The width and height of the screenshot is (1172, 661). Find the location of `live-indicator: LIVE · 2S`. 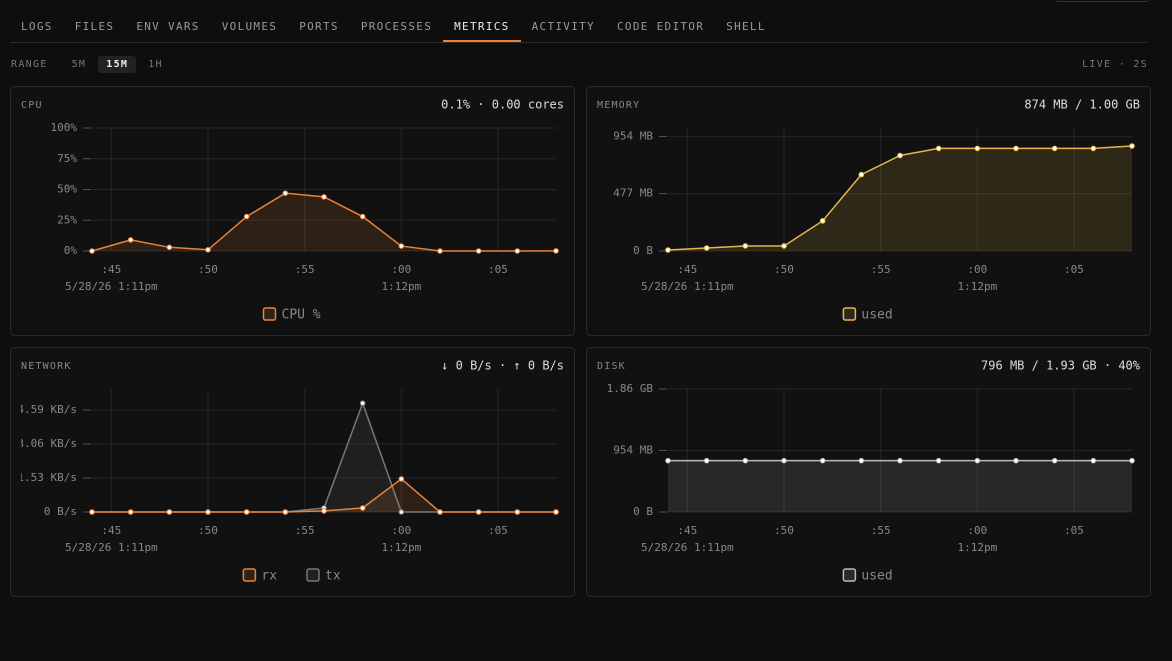

live-indicator: LIVE · 2S is located at coordinates (1115, 64).